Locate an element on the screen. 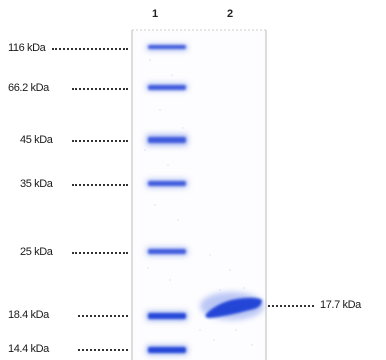 Image resolution: width=386 pixels, height=360 pixels. marker-label-14: 14.4 kDa is located at coordinates (28, 349).